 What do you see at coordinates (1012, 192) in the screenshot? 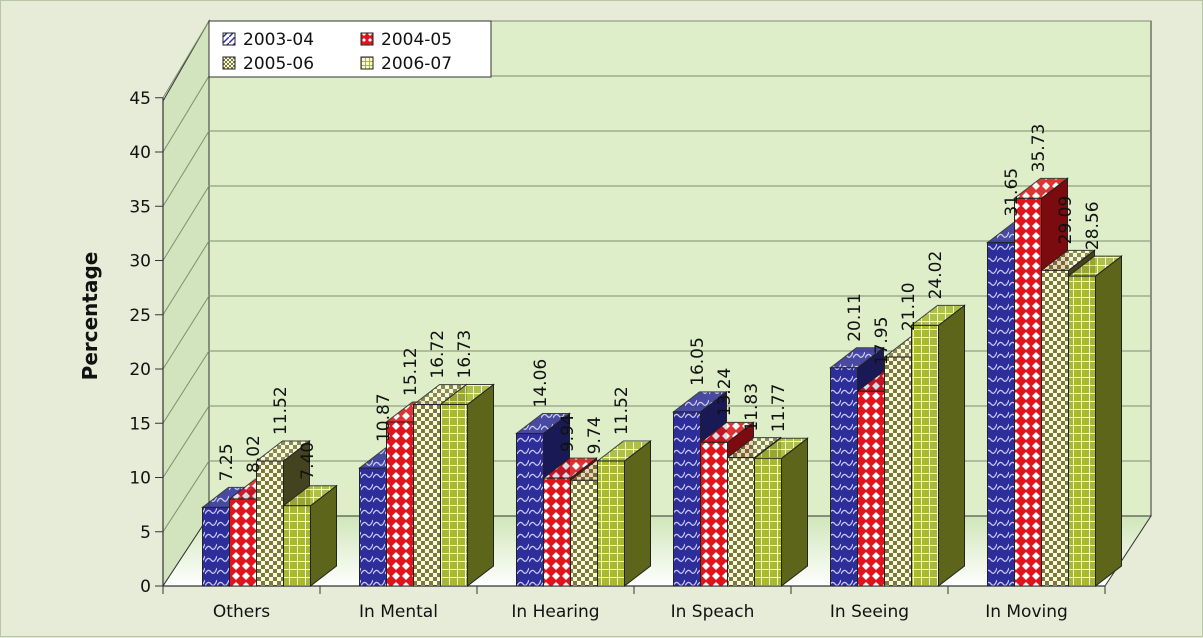
I see `data-label: 31.65` at bounding box center [1012, 192].